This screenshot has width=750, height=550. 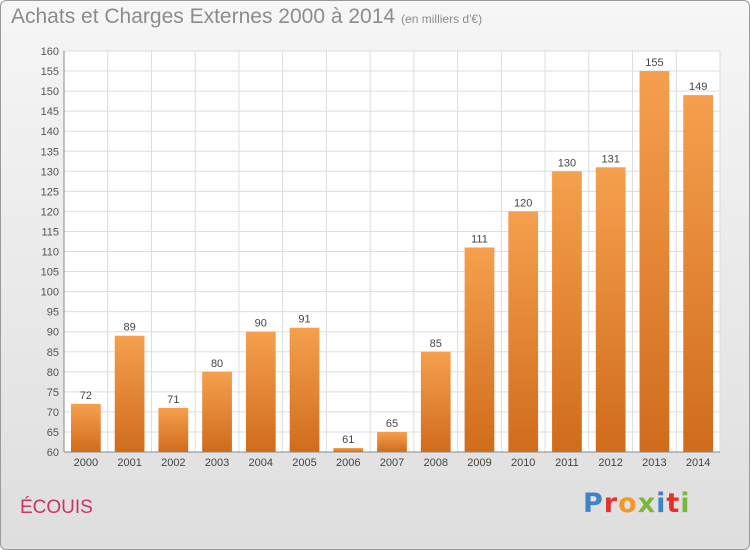 What do you see at coordinates (261, 463) in the screenshot?
I see `x-tick-label: 2004` at bounding box center [261, 463].